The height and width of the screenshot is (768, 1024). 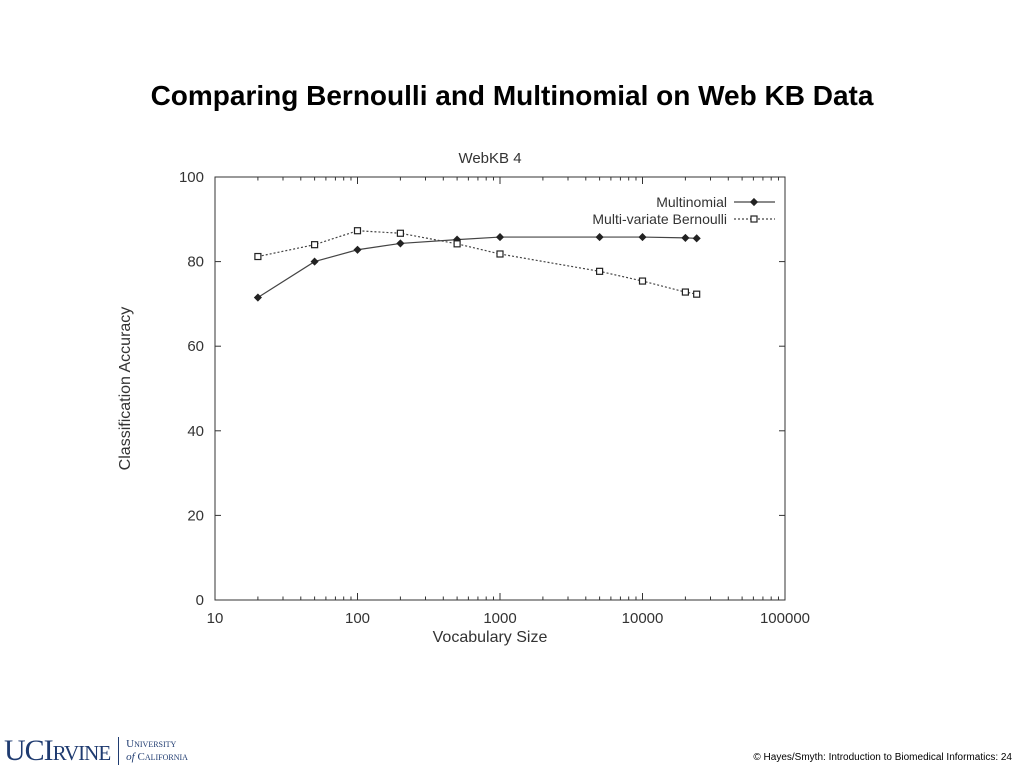 I want to click on x-tick-label: 10, so click(x=215, y=618).